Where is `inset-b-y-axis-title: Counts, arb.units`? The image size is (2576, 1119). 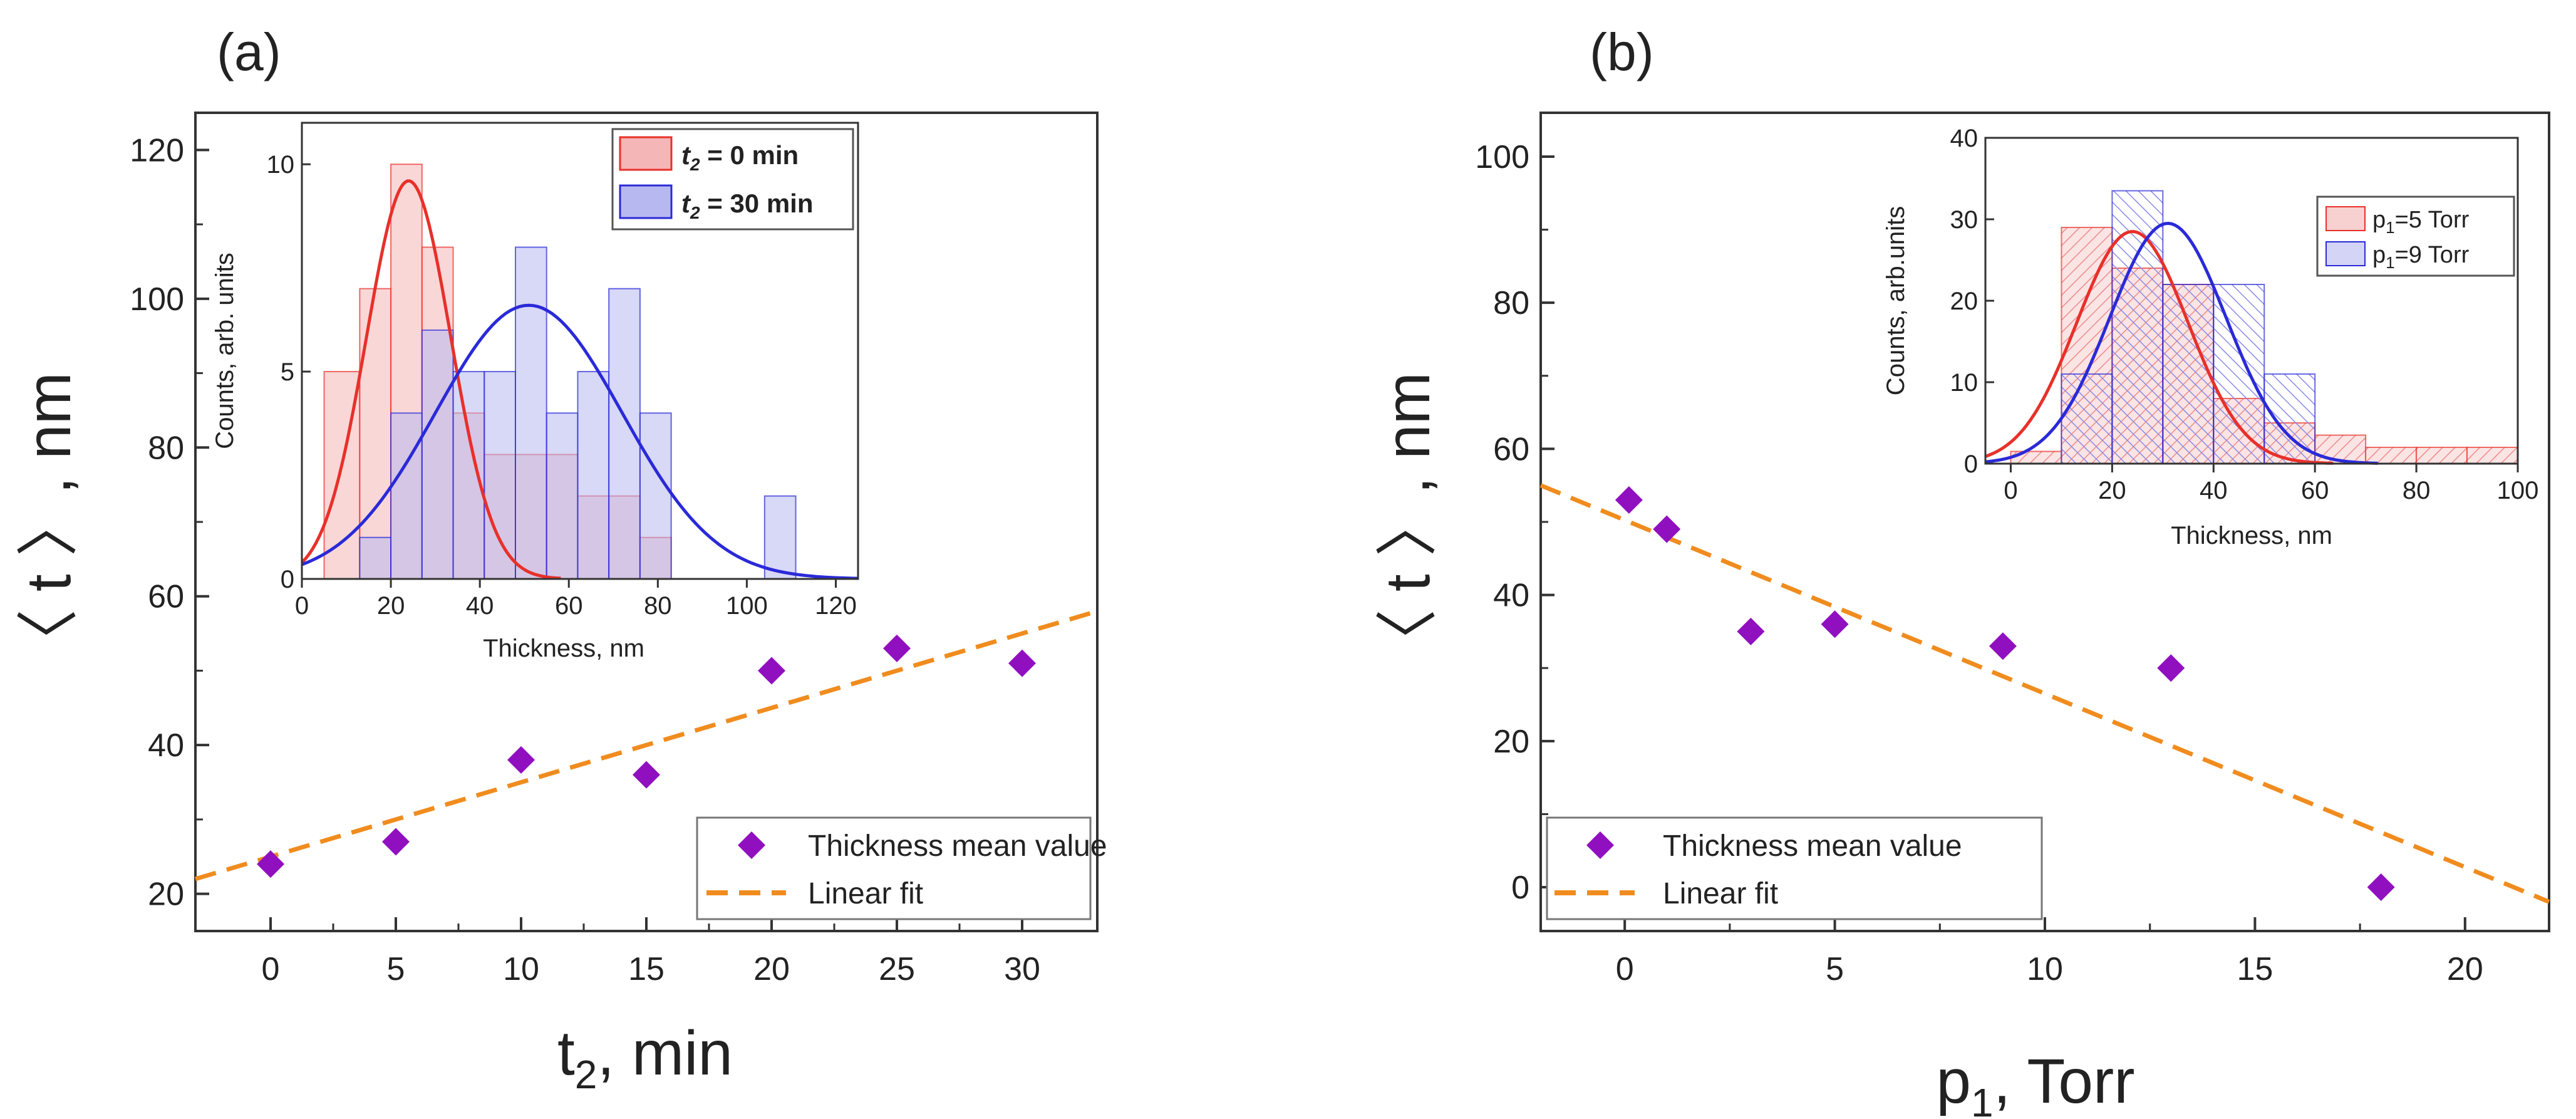
inset-b-y-axis-title: Counts, arb.units is located at coordinates (1896, 301).